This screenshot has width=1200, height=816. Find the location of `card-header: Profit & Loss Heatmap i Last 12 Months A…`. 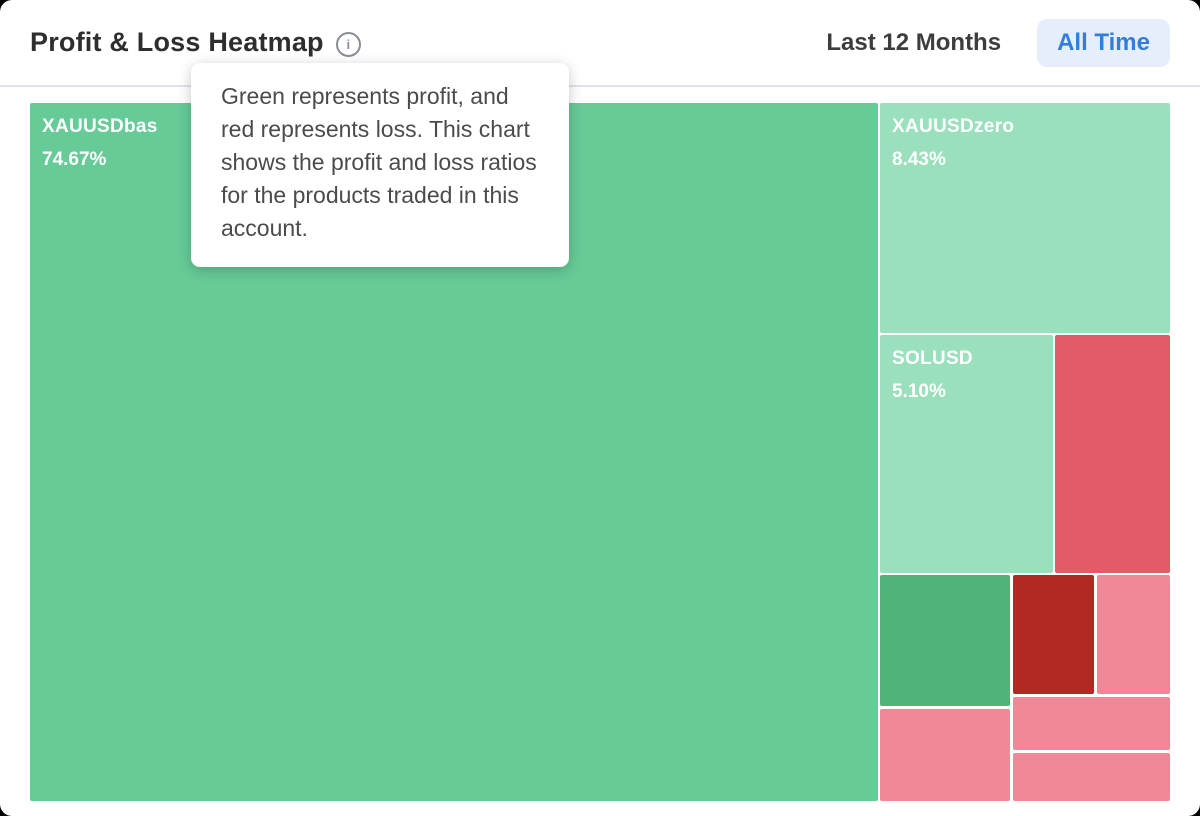

card-header: Profit & Loss Heatmap i Last 12 Months A… is located at coordinates (600, 42).